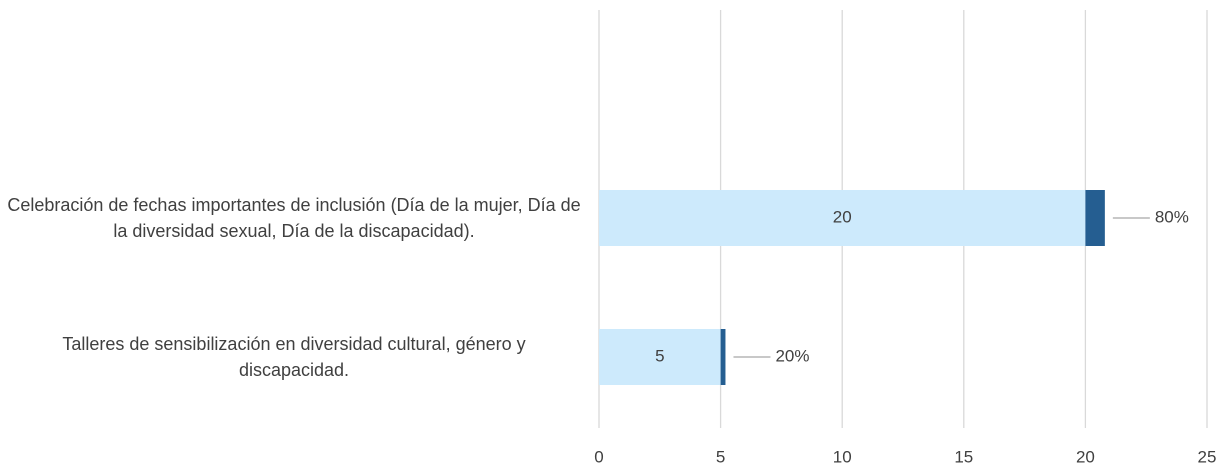  I want to click on x-tick-label: 10, so click(842, 456).